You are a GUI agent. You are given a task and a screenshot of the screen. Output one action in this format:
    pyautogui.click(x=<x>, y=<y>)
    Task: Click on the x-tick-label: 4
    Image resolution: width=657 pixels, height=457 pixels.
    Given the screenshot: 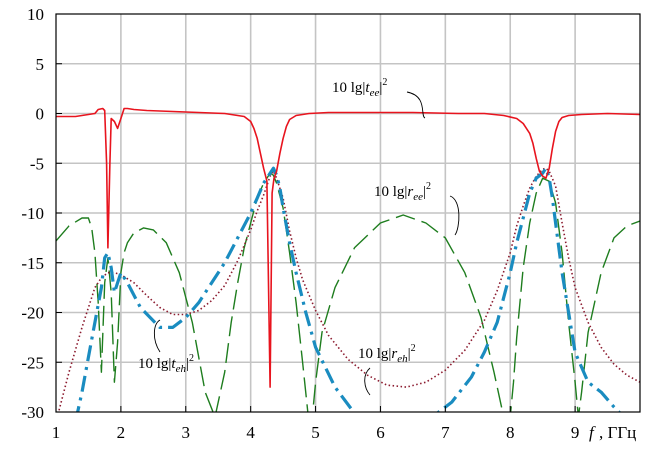 What is the action you would take?
    pyautogui.click(x=250, y=432)
    